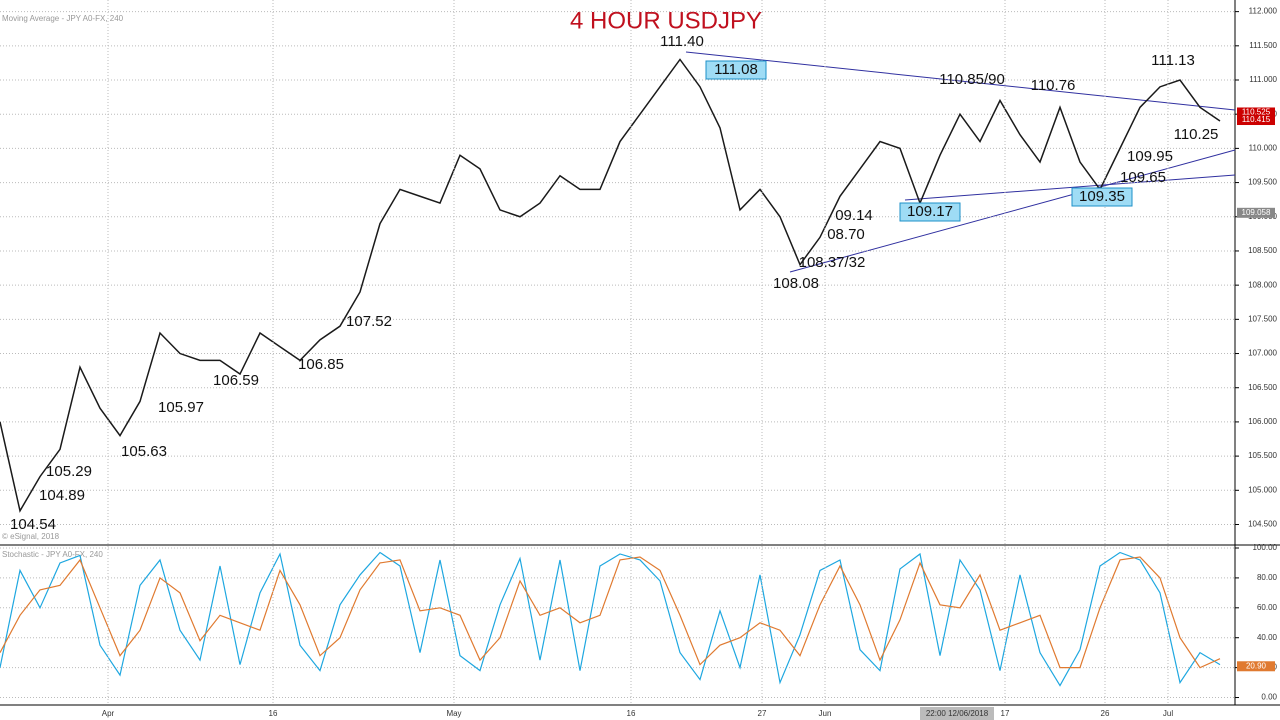  I want to click on y-tick-label: 107.000, so click(1262, 353).